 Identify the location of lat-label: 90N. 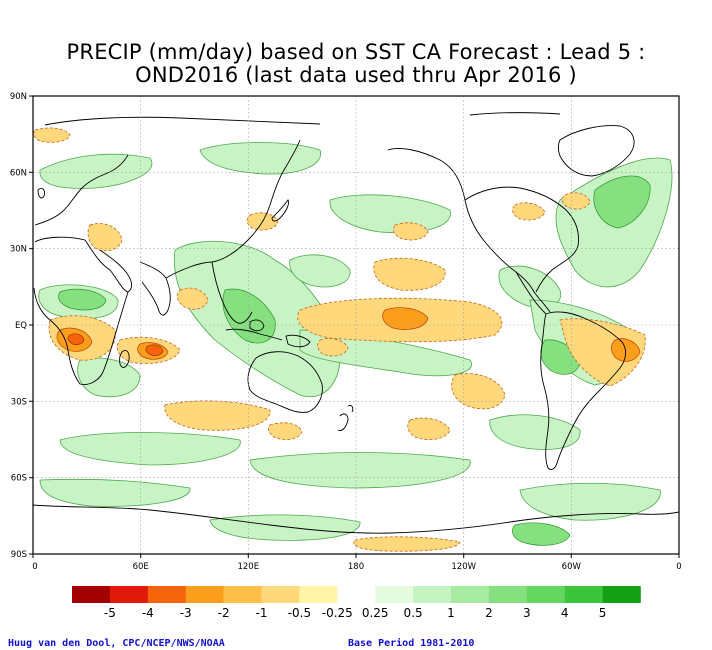
(18, 97).